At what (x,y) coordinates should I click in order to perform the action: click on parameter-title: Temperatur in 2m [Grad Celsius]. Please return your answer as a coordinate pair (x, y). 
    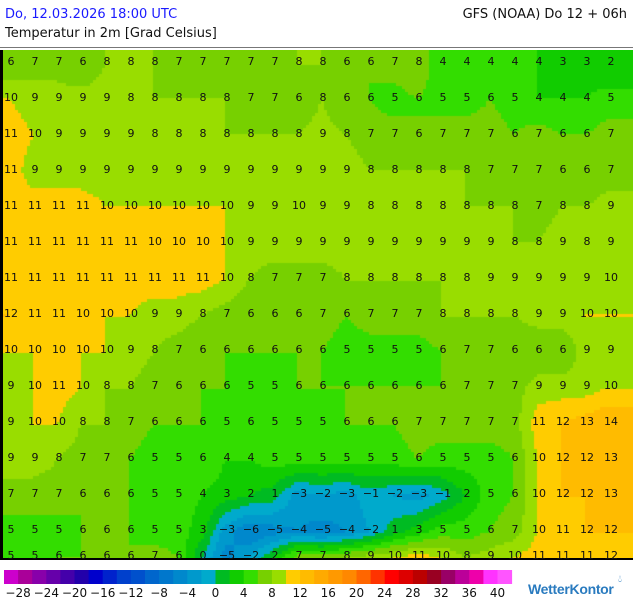
    Looking at the image, I should click on (111, 33).